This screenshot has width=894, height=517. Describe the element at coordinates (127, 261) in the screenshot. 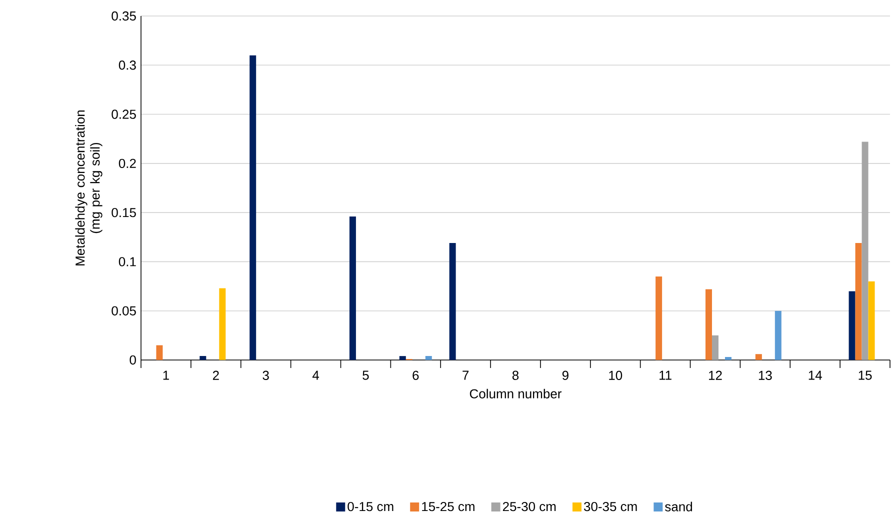

I see `y-tick-label: 0.1` at that location.